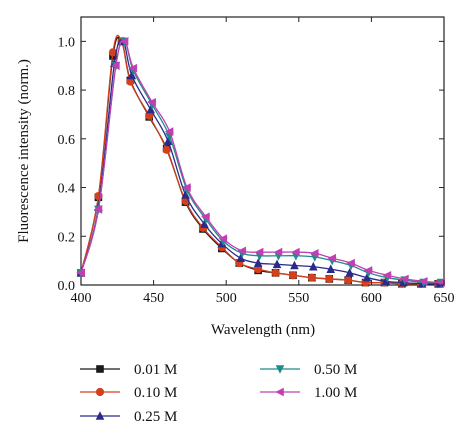 The height and width of the screenshot is (440, 474). I want to click on x-tick-label: 600, so click(371, 298).